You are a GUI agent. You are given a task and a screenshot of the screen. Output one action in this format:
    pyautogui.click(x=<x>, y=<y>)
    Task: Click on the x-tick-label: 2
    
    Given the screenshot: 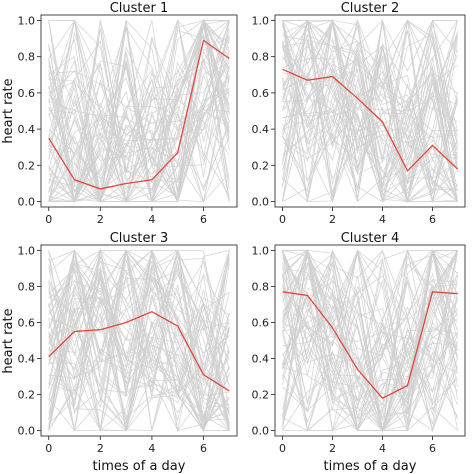 What is the action you would take?
    pyautogui.click(x=100, y=219)
    